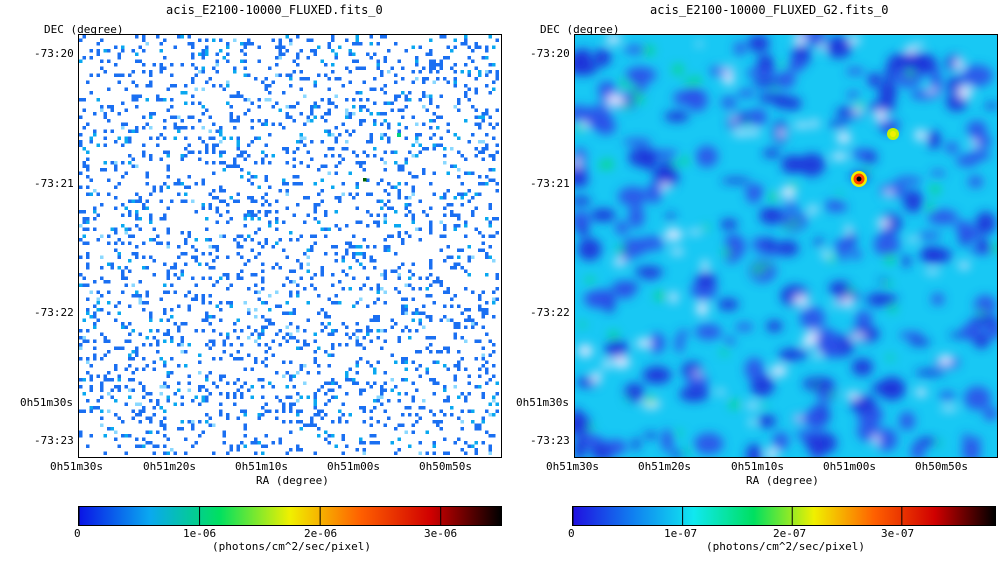 This screenshot has height=577, width=1000. I want to click on right-x-tick-3: 0h51m10s, so click(757, 466).